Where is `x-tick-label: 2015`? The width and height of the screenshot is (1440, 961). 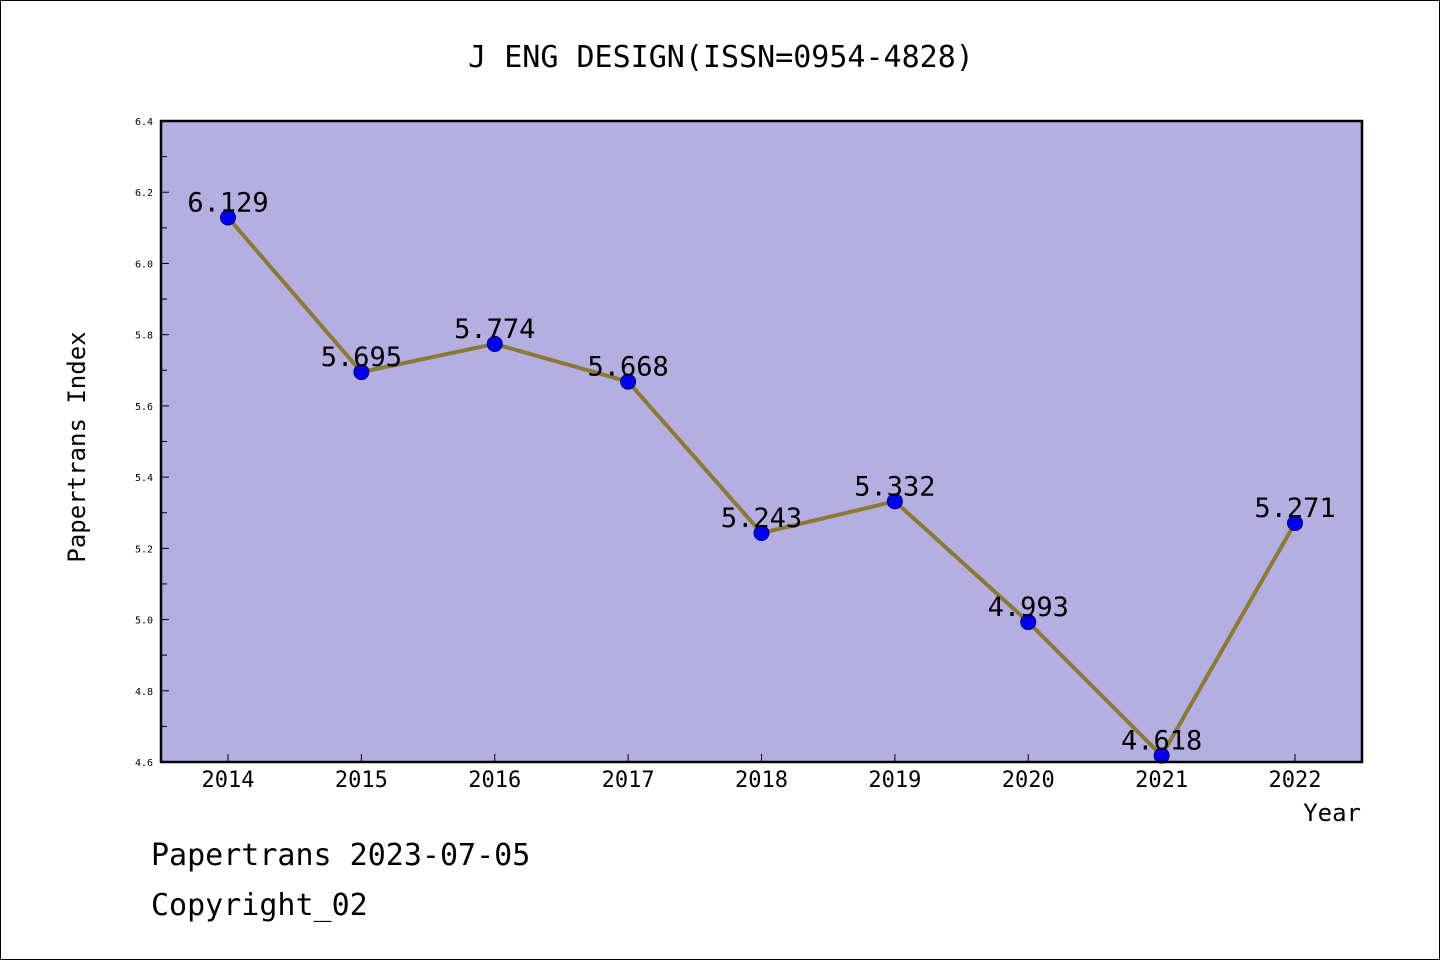
x-tick-label: 2015 is located at coordinates (361, 780).